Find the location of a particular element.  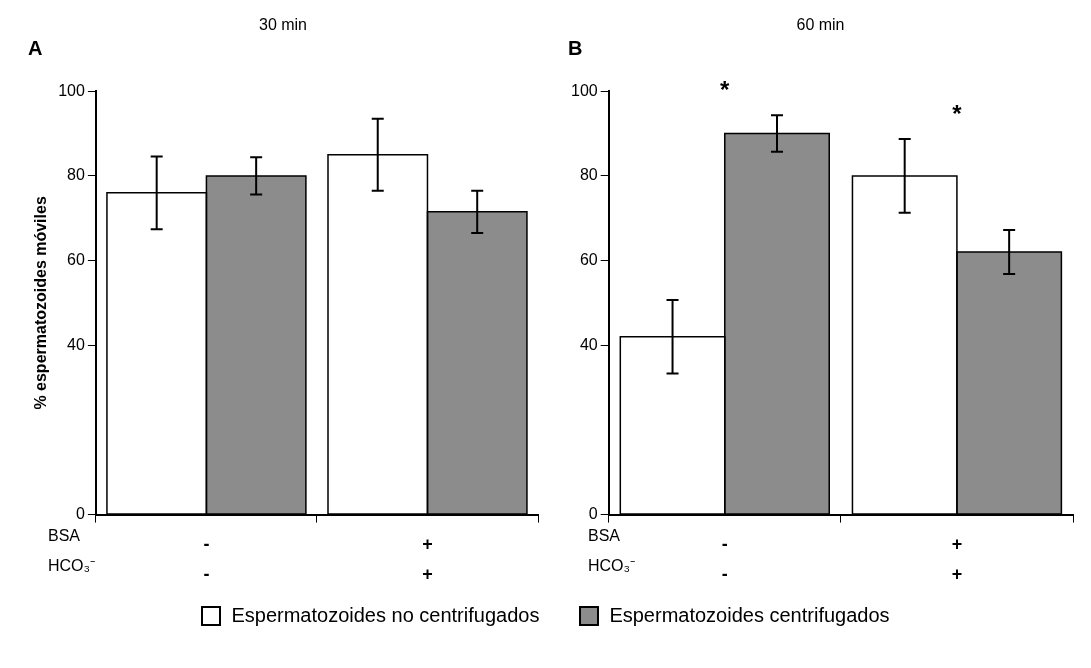

chart-title: 60 min is located at coordinates (820, 25).